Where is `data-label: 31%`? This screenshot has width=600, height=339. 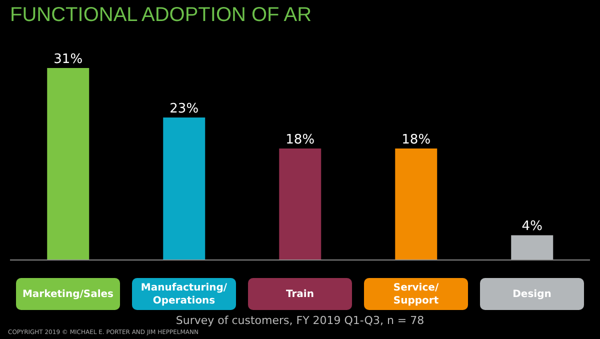
data-label: 31% is located at coordinates (68, 59).